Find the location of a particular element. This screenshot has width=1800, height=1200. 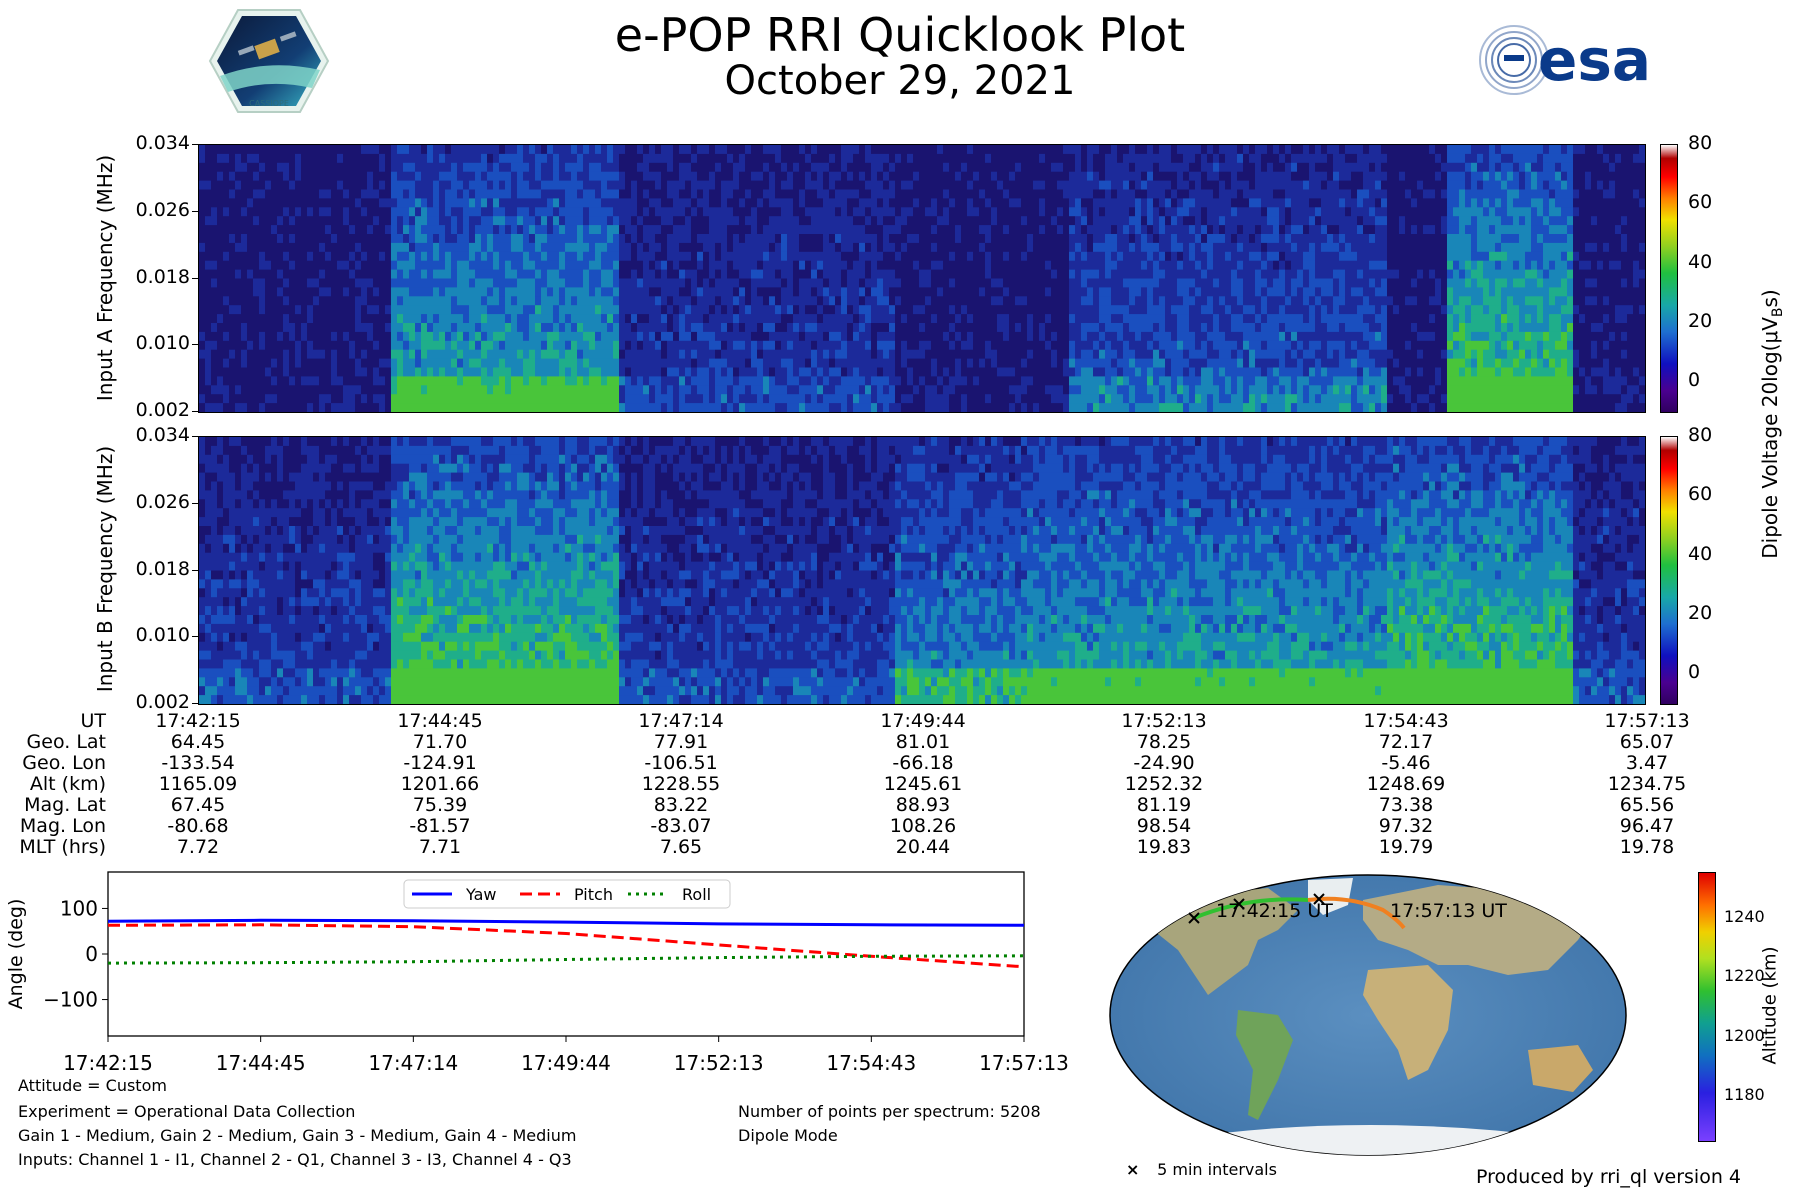

ephemeris-cell: 20.44 is located at coordinates (923, 847).